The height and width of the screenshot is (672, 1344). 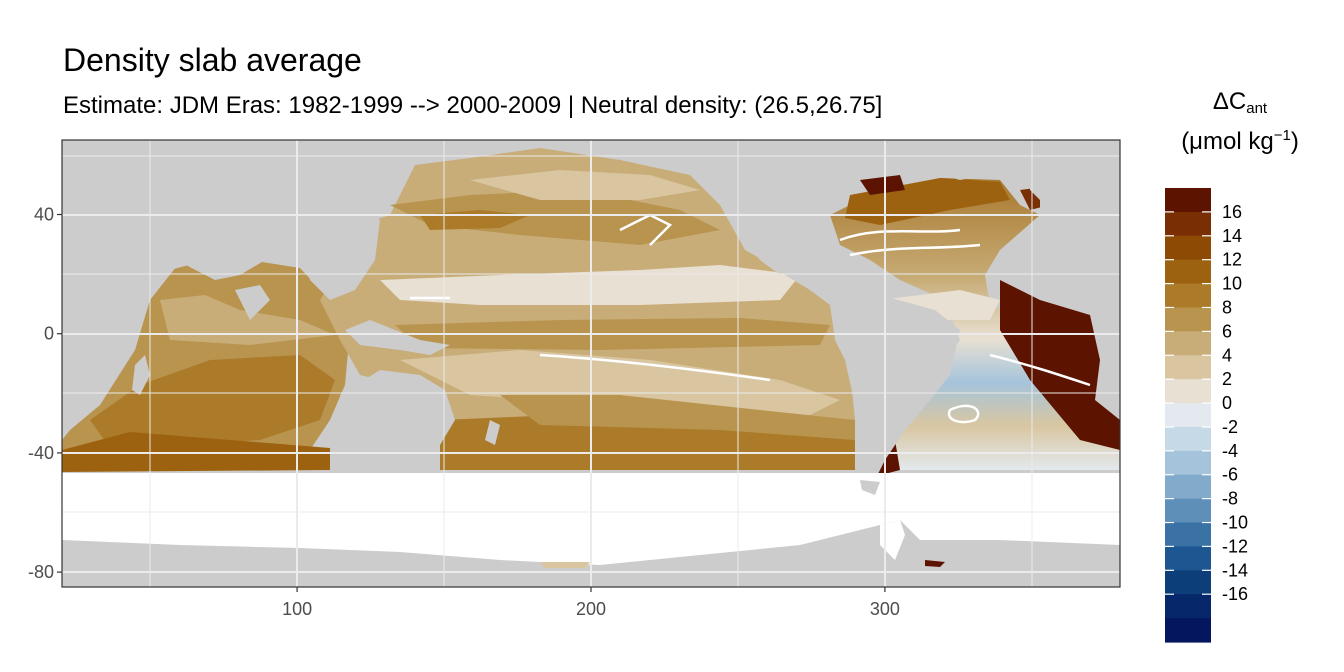 I want to click on x-tick-label: 200, so click(x=591, y=609).